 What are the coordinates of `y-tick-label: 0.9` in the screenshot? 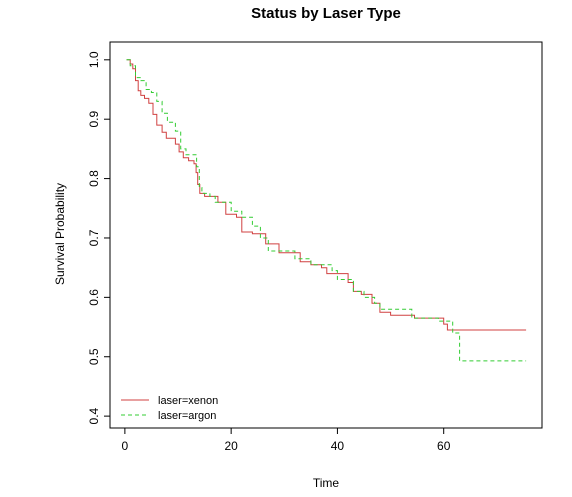 It's located at (94, 119).